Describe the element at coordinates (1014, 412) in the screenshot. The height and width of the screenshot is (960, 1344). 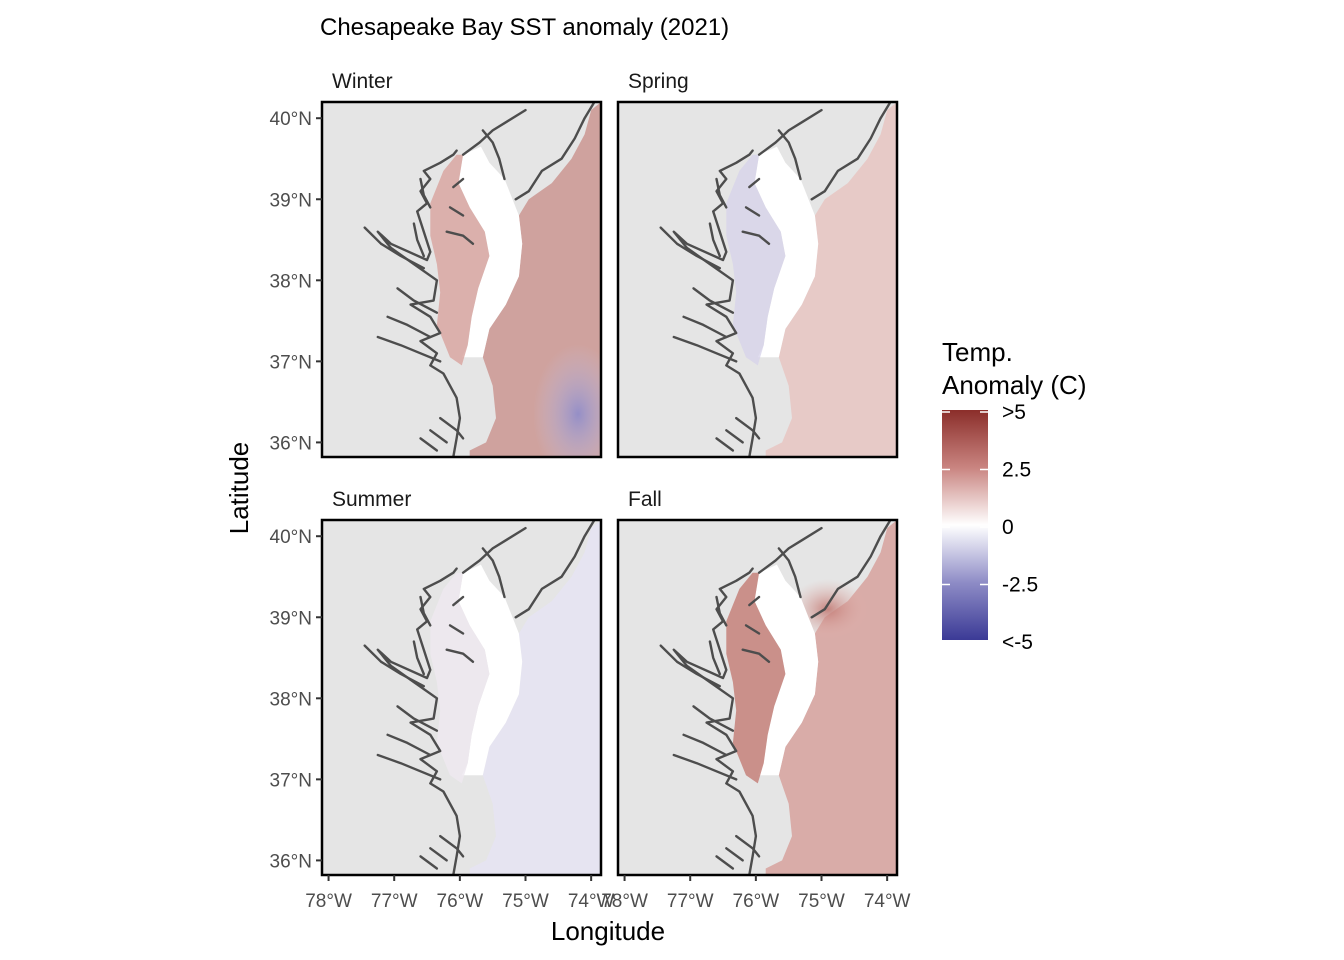
I see `legend-tick-label: >5` at that location.